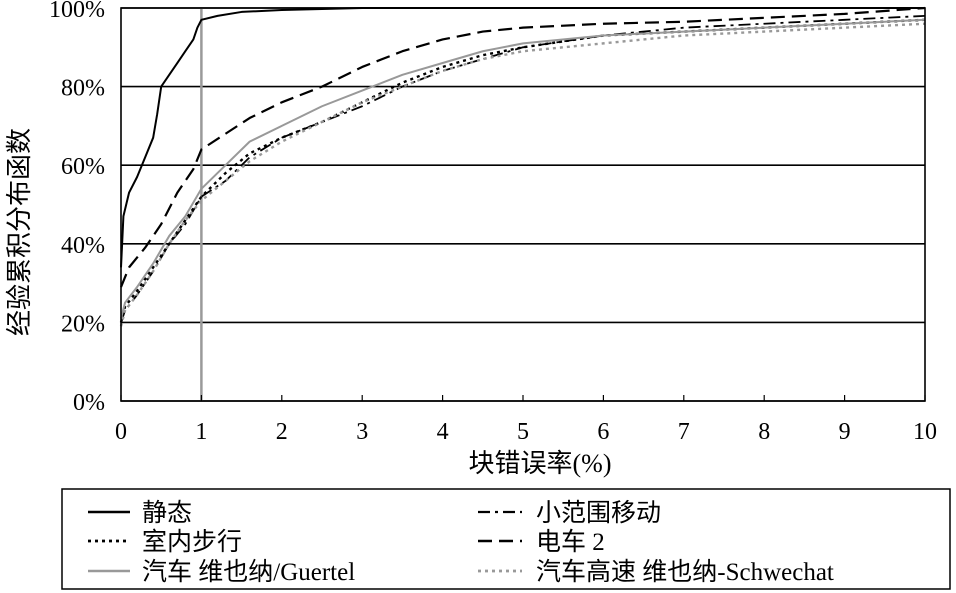  Describe the element at coordinates (201, 432) in the screenshot. I see `x-tick-label: 1` at that location.